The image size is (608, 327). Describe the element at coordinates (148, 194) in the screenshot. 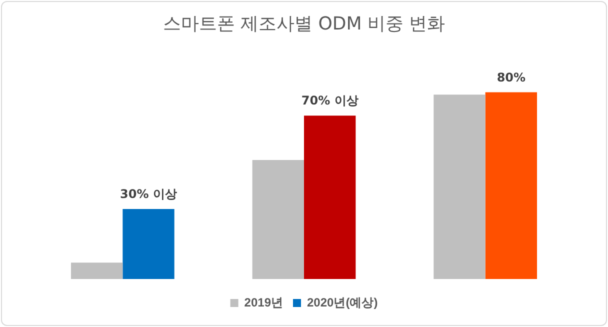

I see `data-label: 30% 이상` at that location.